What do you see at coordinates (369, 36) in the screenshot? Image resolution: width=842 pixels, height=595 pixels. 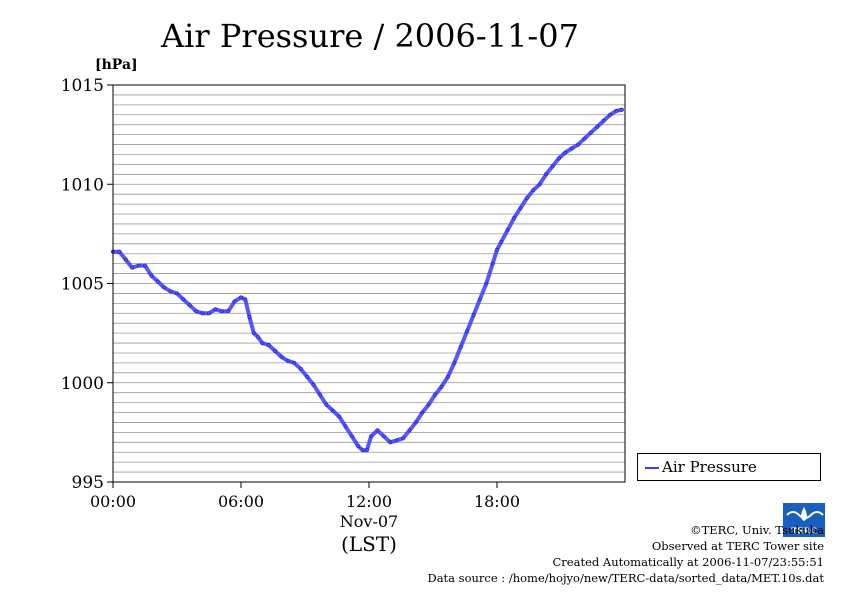 I see `chart-title: Air Pressure / 2006-11-07` at bounding box center [369, 36].